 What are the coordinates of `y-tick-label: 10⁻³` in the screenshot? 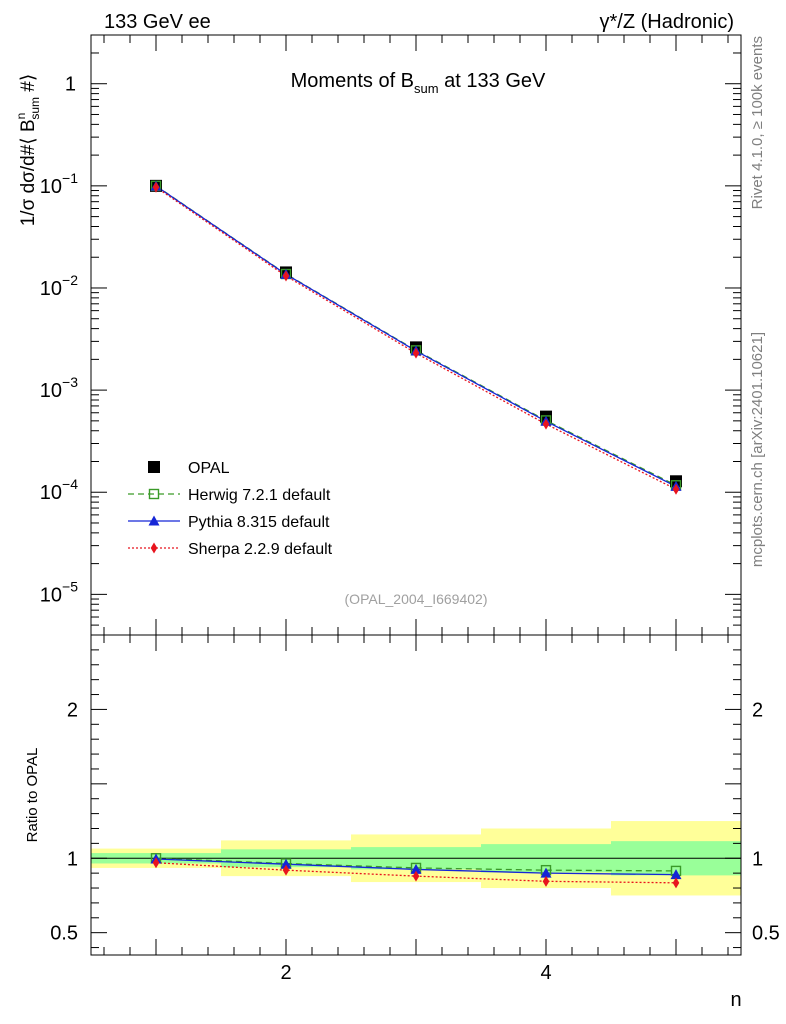 It's located at (59, 388).